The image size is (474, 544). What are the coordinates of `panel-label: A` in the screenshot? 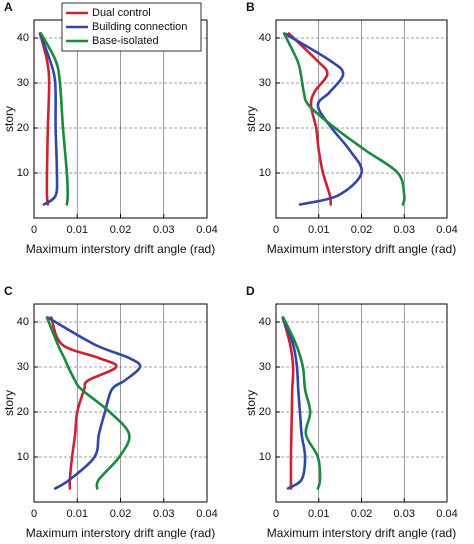 It's located at (8, 7).